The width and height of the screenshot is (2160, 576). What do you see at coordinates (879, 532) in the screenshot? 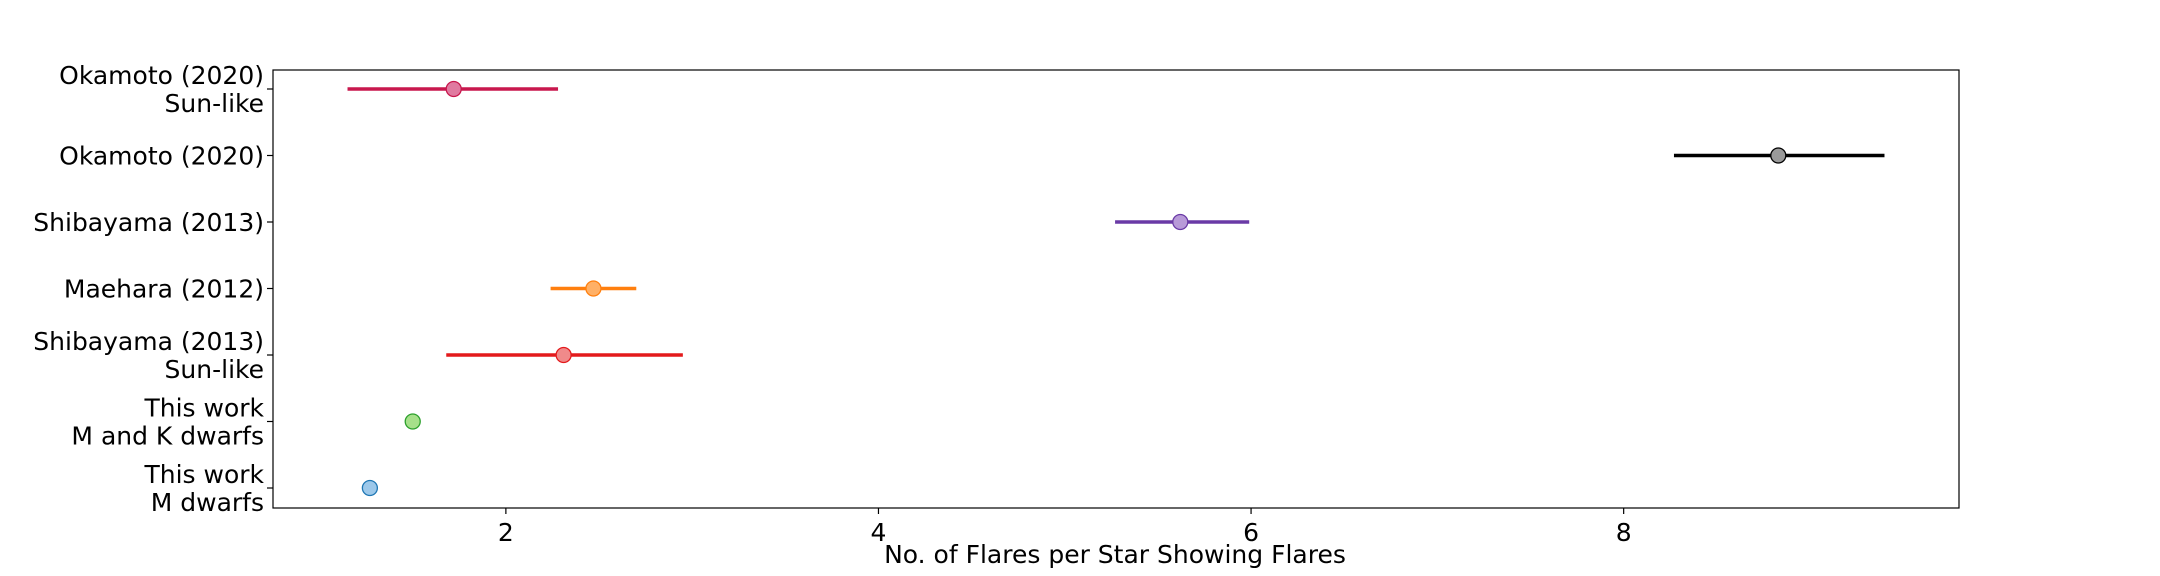
I see `x-tick-label: 4` at bounding box center [879, 532].